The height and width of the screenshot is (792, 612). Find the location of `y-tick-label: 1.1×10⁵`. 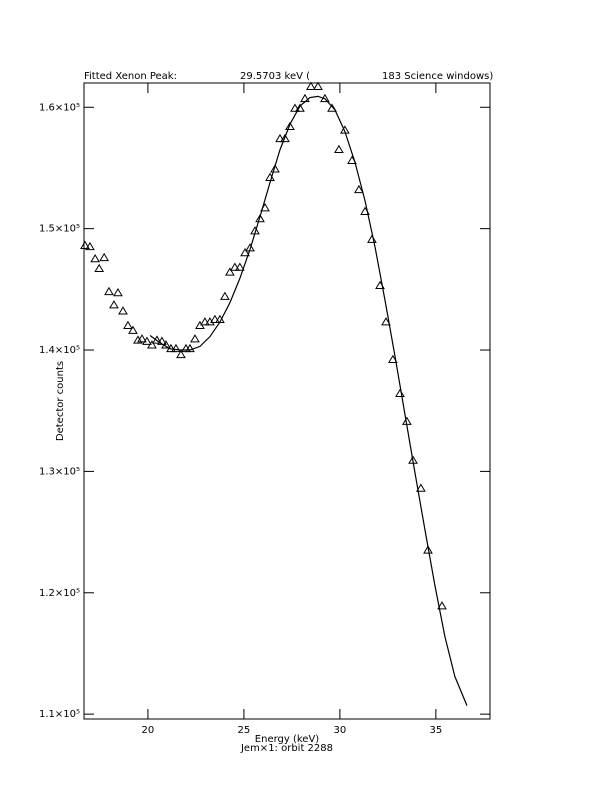

y-tick-label: 1.1×10⁵ is located at coordinates (59, 714).